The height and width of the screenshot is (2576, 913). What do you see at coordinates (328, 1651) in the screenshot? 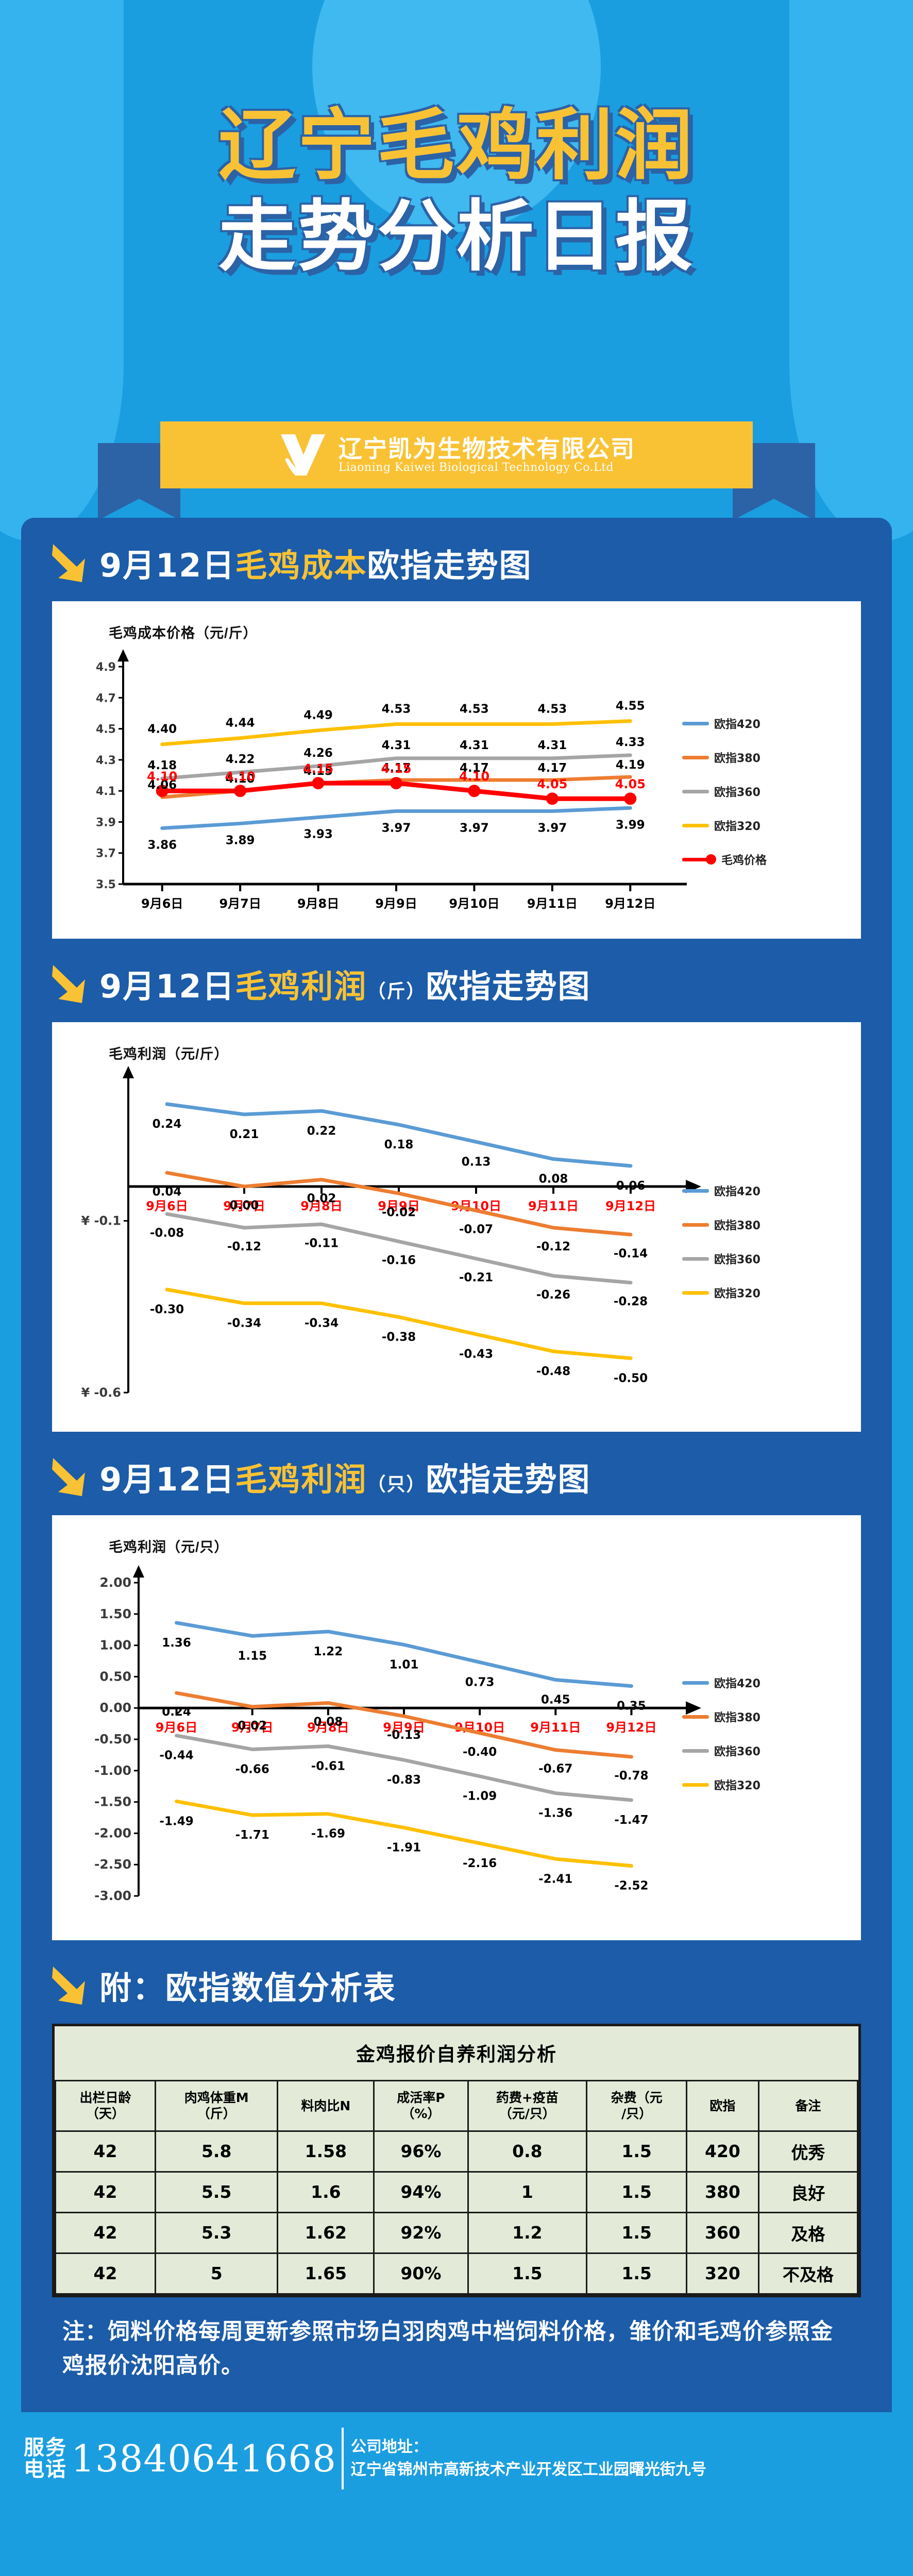
I see `svg-text: 1.22` at bounding box center [328, 1651].